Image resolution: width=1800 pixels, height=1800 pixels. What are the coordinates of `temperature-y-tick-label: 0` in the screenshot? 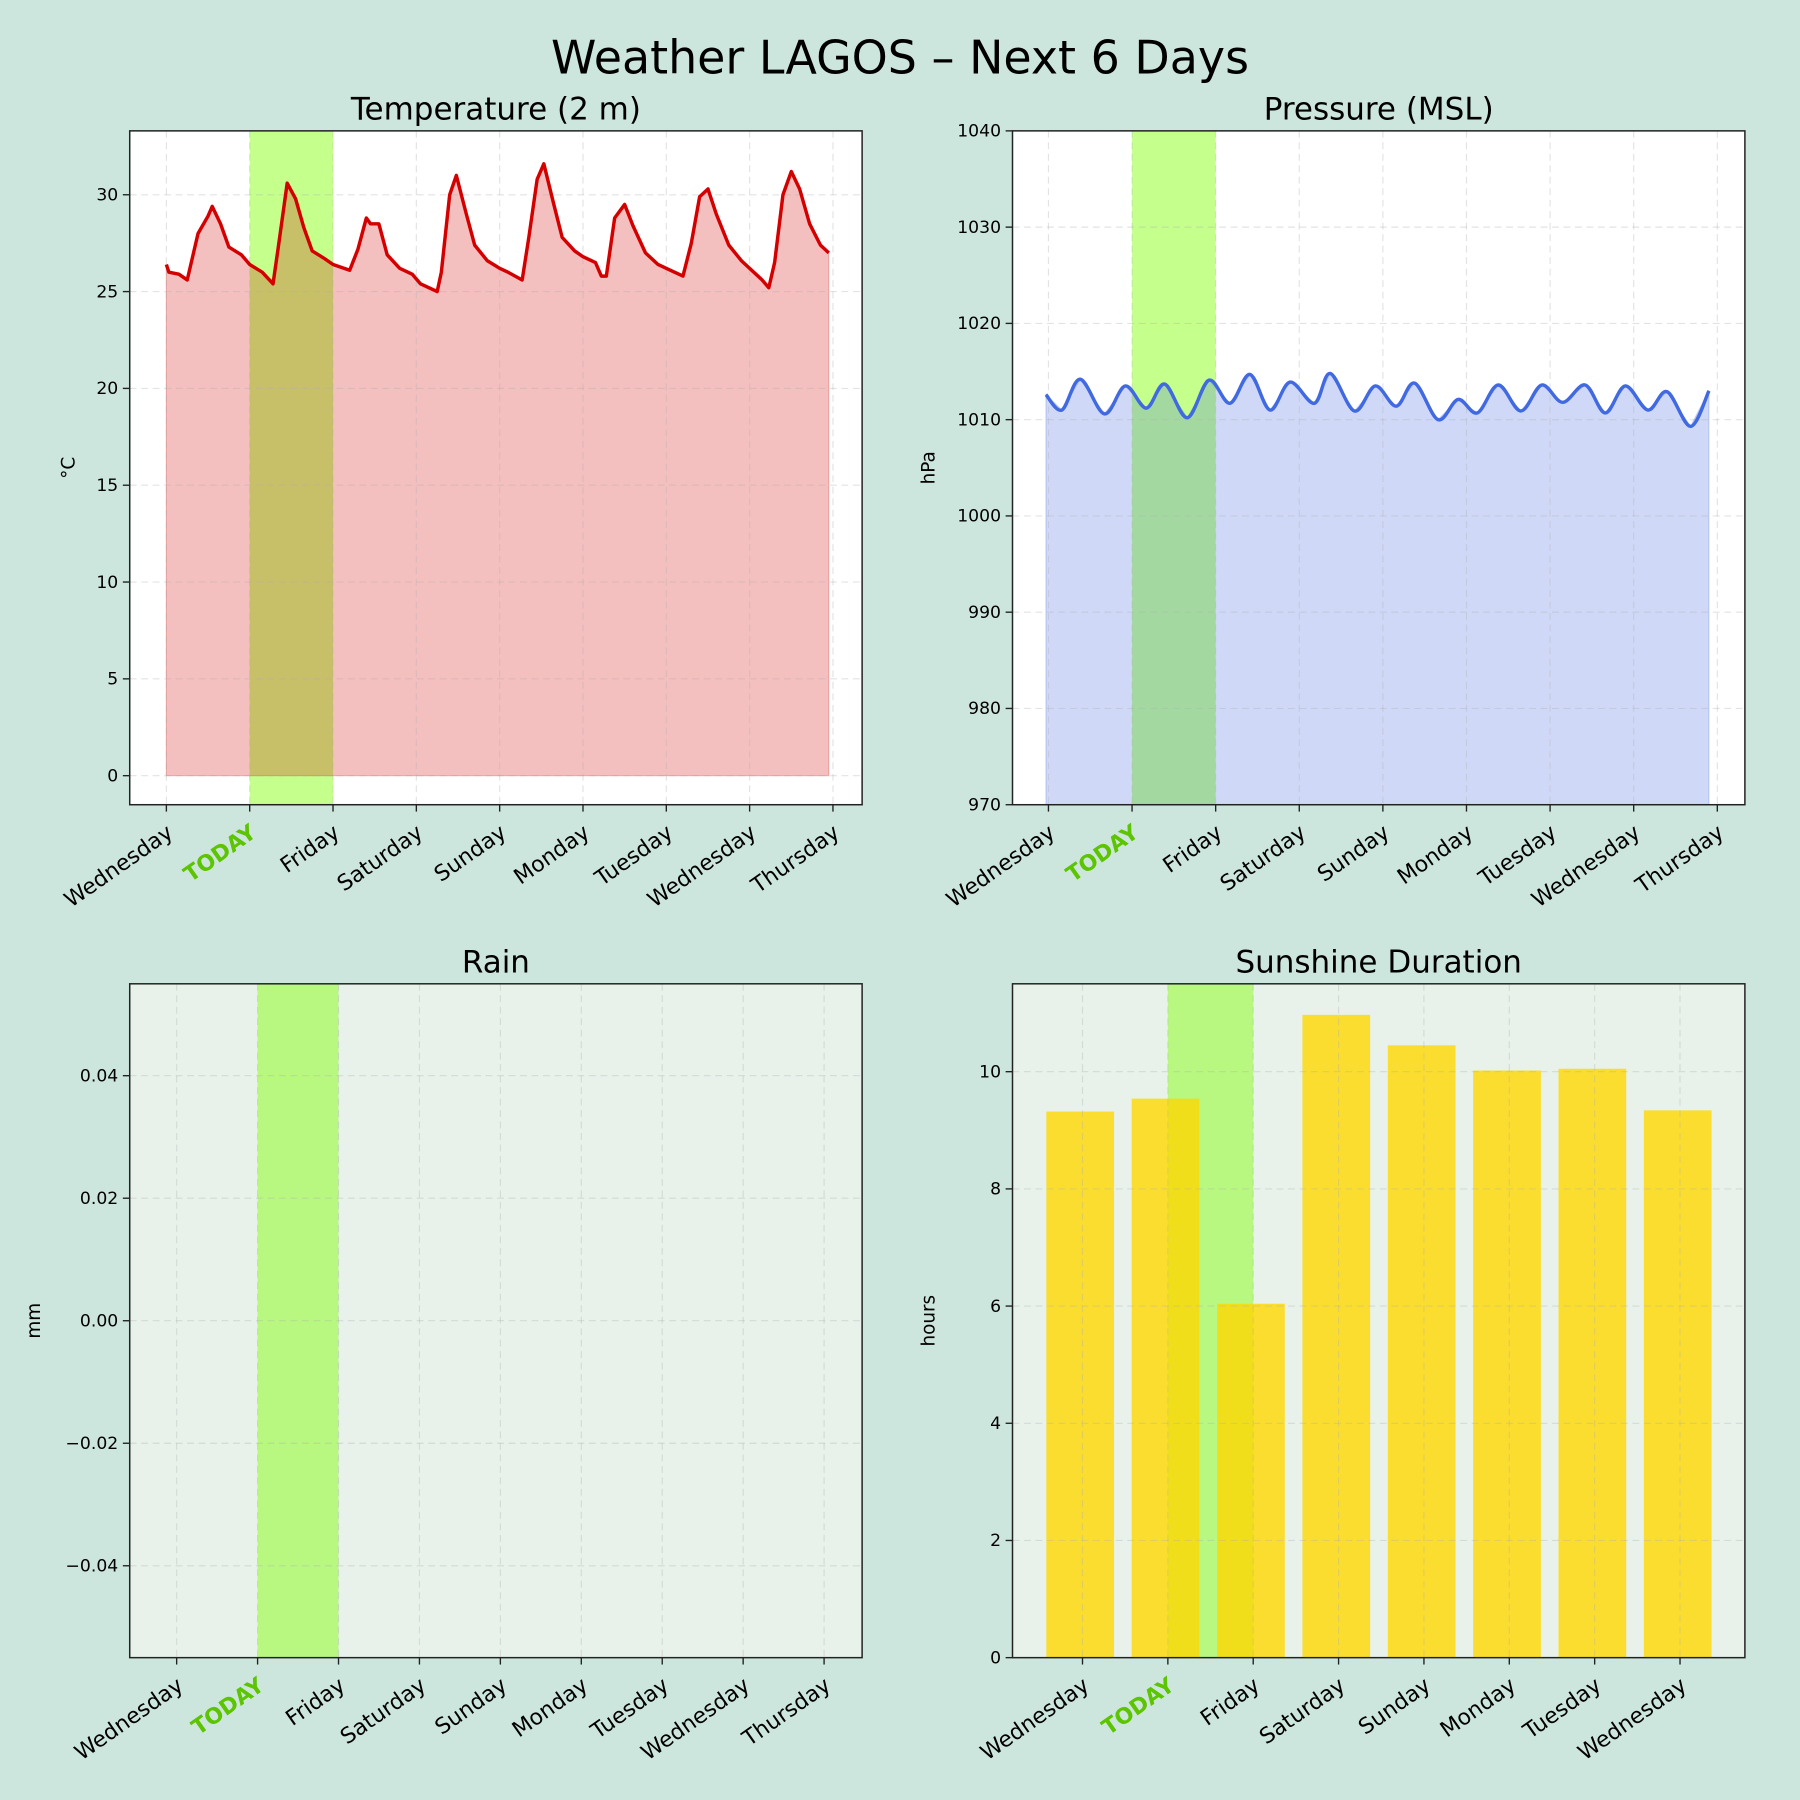 It's located at (112, 776).